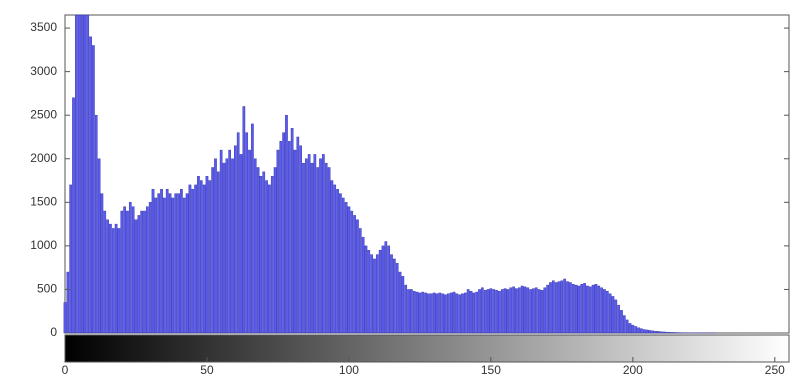  Describe the element at coordinates (65, 370) in the screenshot. I see `x-tick-label: 0` at that location.